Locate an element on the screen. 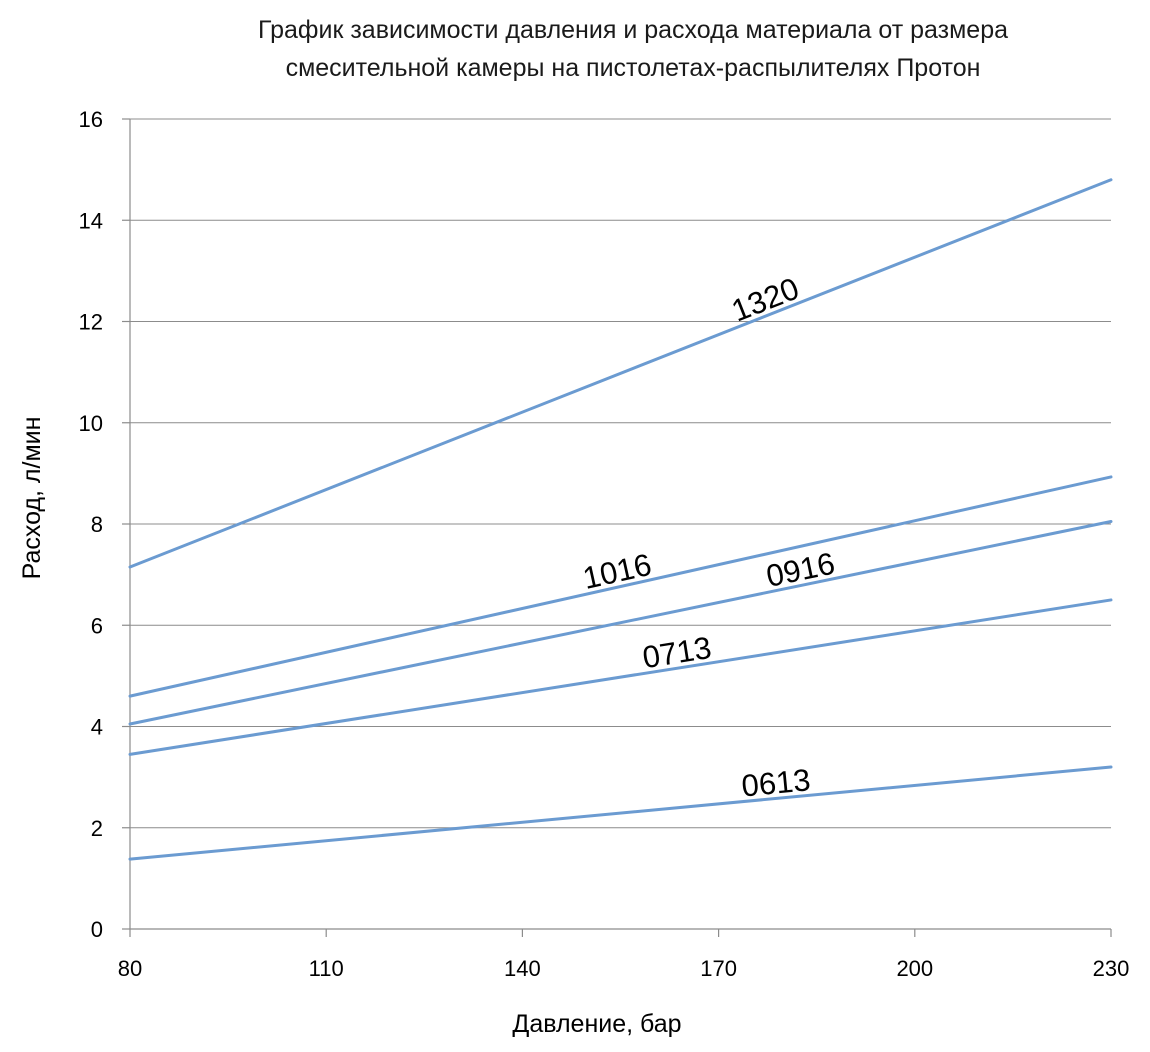  y-tick-labels: 0 2 4 6 8 10 12 14 16 is located at coordinates (91, 524).